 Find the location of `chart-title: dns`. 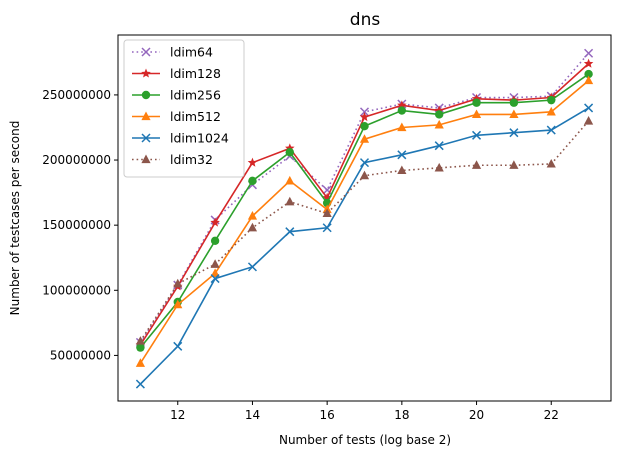

chart-title: dns is located at coordinates (365, 20).